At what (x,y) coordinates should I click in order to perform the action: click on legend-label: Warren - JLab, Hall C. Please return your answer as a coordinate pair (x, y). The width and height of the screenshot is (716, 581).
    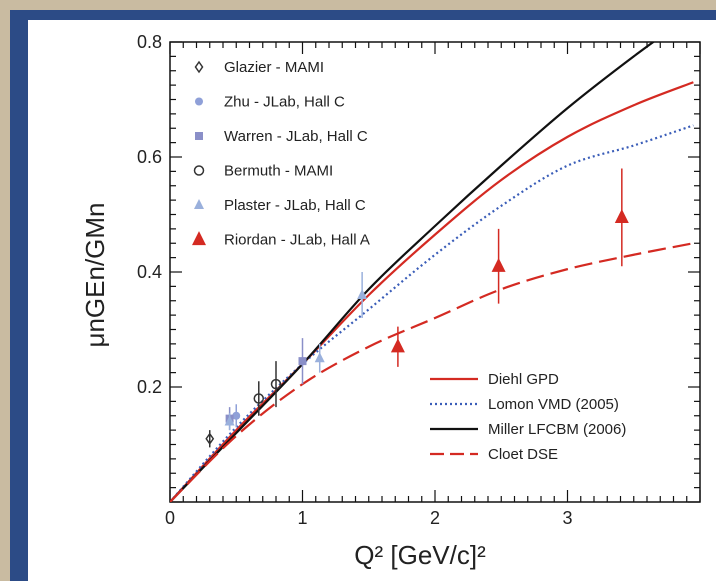
    Looking at the image, I should click on (296, 136).